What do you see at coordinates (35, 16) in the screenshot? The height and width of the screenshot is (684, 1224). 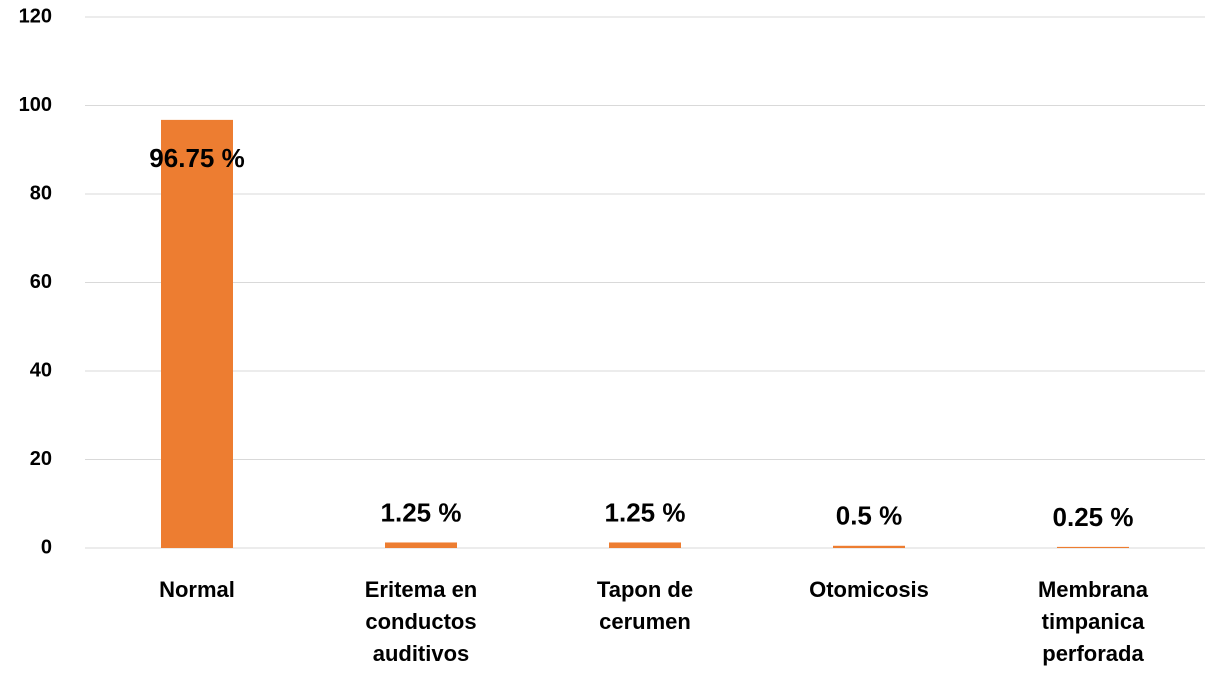 I see `y-tick-label: 120` at bounding box center [35, 16].